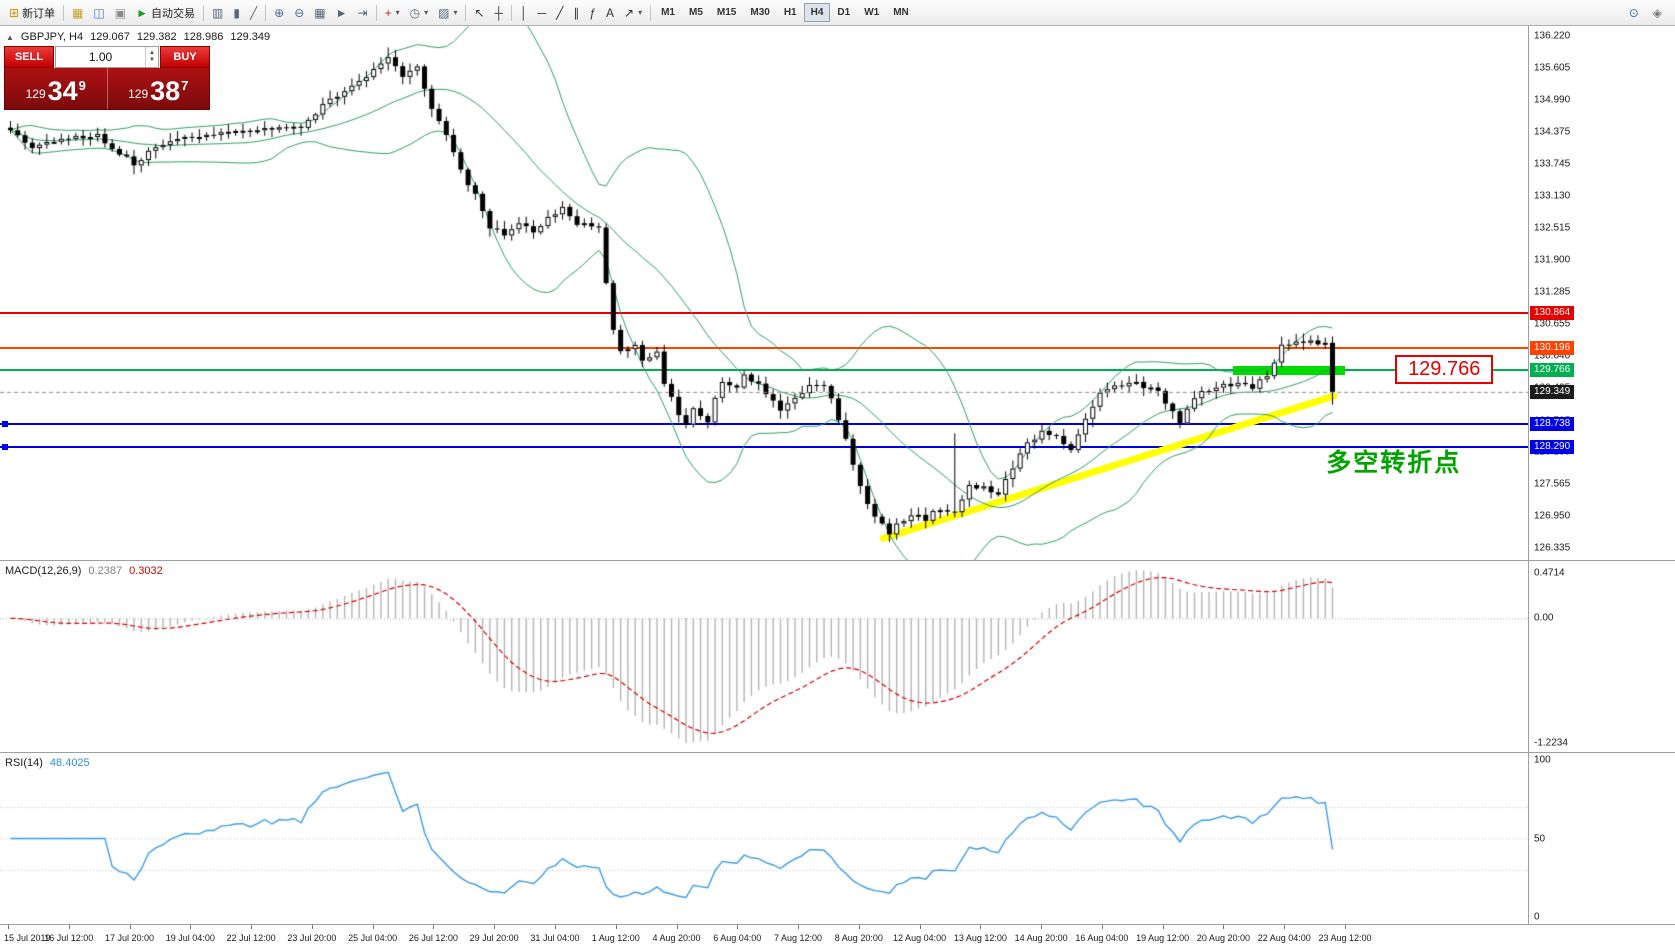  I want to click on time-tick: 22 Aug 04:00, so click(1284, 938).